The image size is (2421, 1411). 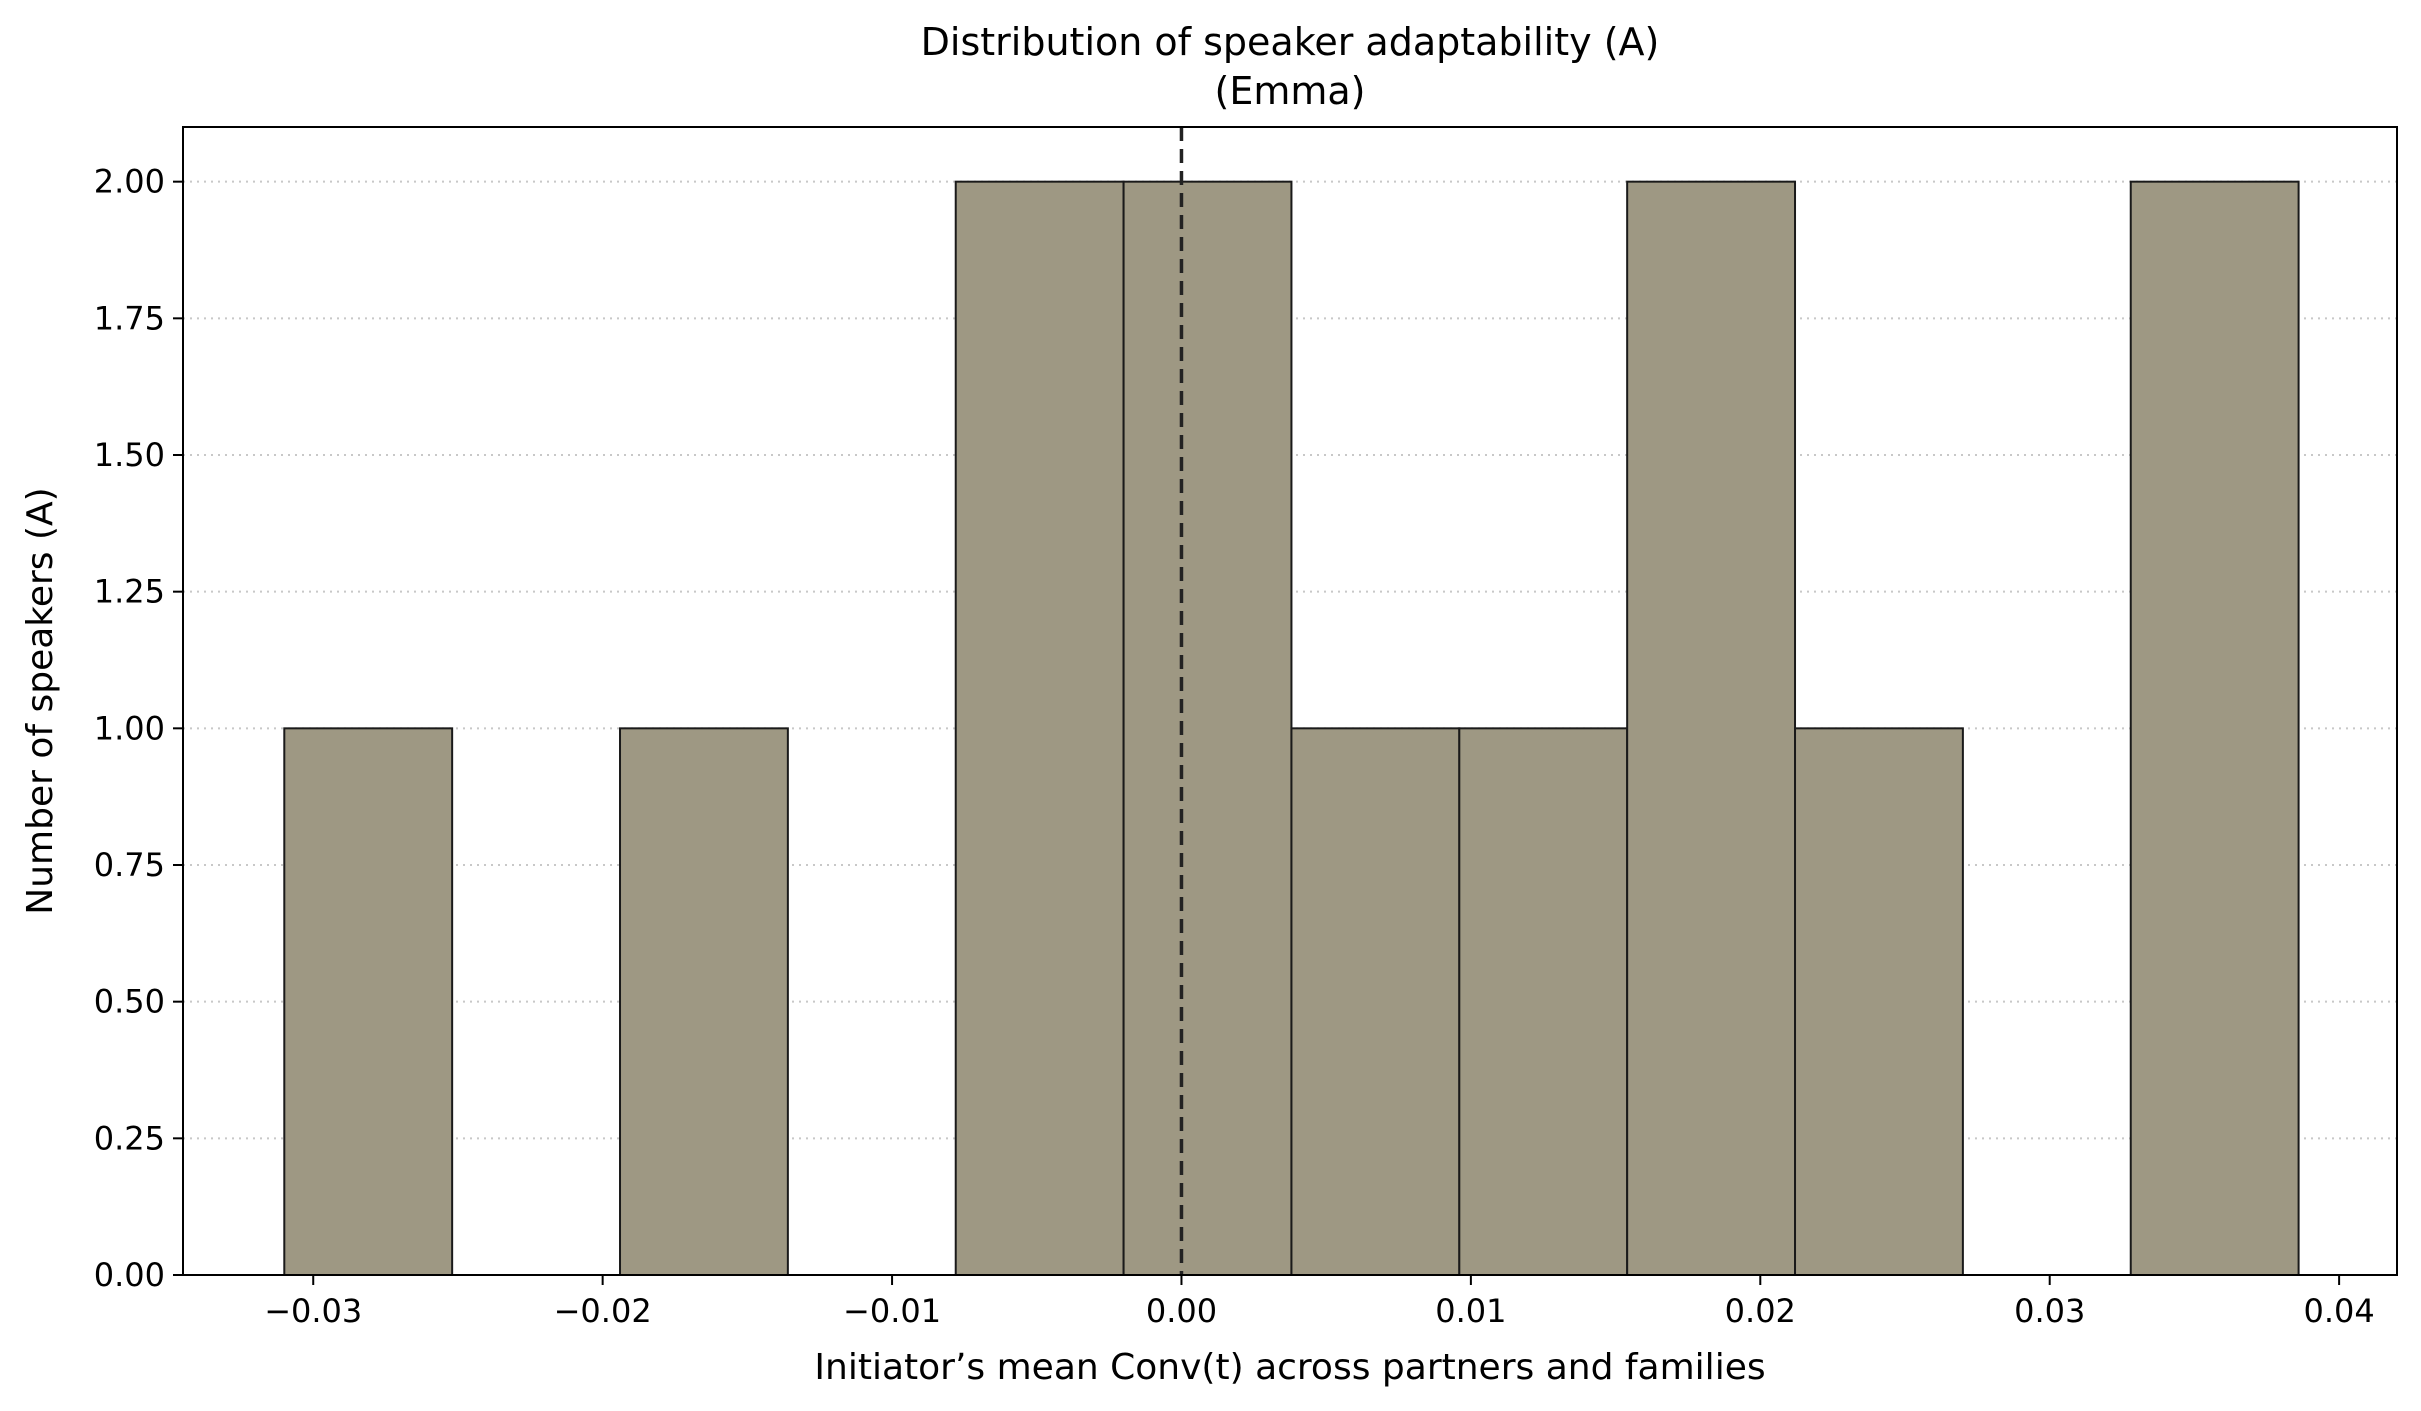 What do you see at coordinates (129, 1002) in the screenshot?
I see `y-tick-label: 0.50` at bounding box center [129, 1002].